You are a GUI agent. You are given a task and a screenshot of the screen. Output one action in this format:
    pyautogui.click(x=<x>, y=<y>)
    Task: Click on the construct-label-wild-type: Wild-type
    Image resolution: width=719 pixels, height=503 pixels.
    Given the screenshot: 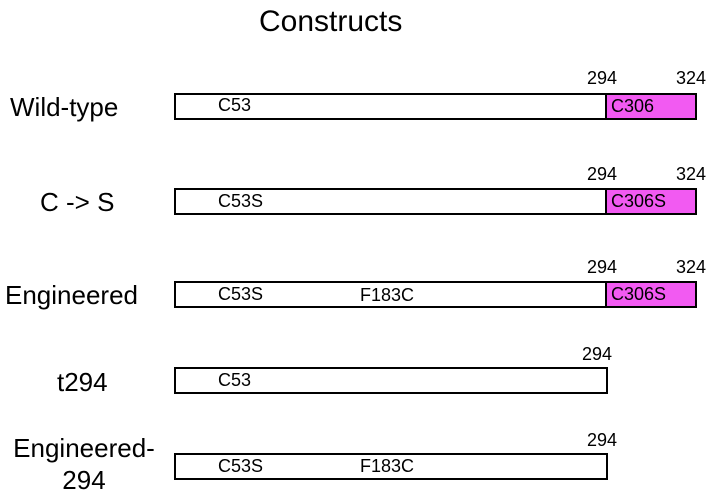 What is the action you would take?
    pyautogui.click(x=64, y=107)
    